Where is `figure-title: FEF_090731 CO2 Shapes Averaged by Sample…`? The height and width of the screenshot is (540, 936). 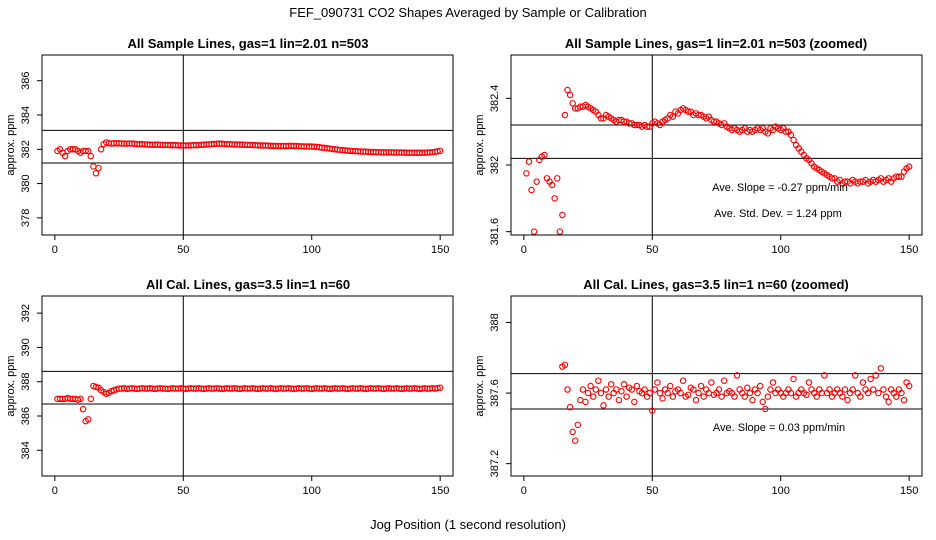
figure-title: FEF_090731 CO2 Shapes Averaged by Sample… is located at coordinates (468, 12).